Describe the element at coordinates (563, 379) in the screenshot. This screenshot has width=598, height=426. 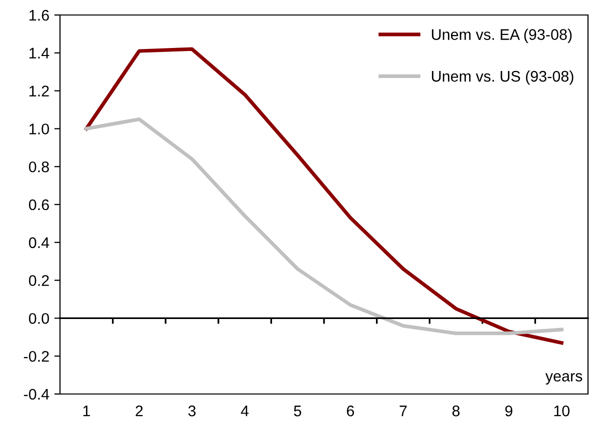
I see `annotation: years` at that location.